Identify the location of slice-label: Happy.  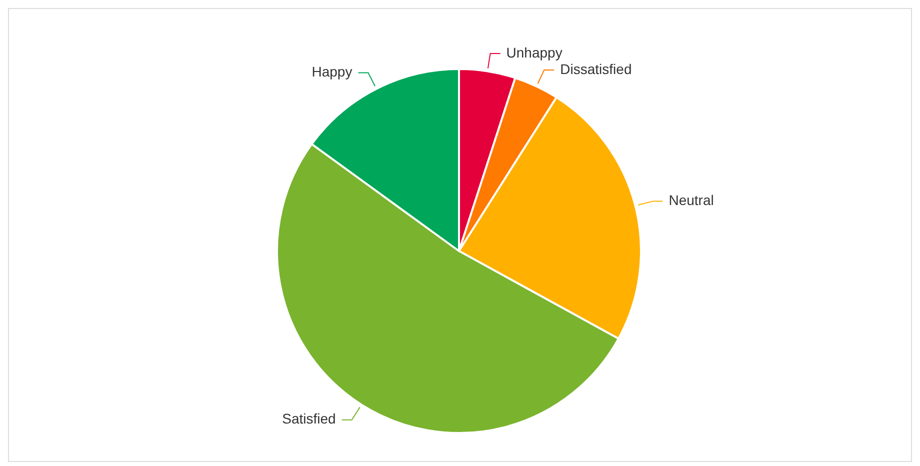
(332, 72).